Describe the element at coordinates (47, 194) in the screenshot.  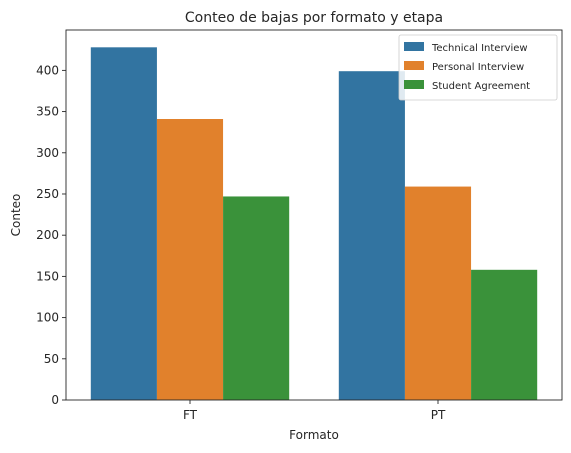
I see `y-tick-label: 250` at that location.